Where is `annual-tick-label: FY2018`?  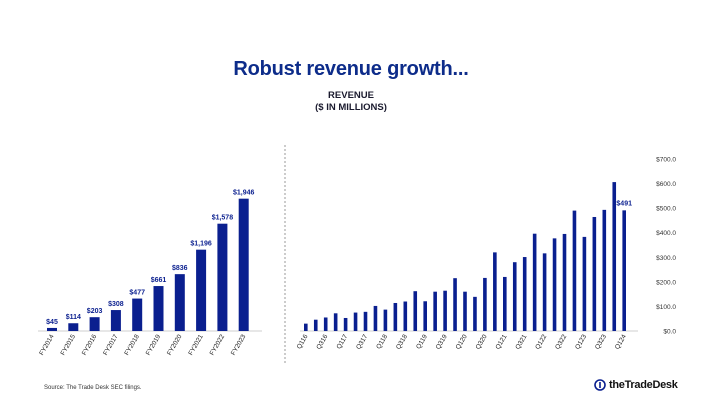
annual-tick-label: FY2018 is located at coordinates (132, 345).